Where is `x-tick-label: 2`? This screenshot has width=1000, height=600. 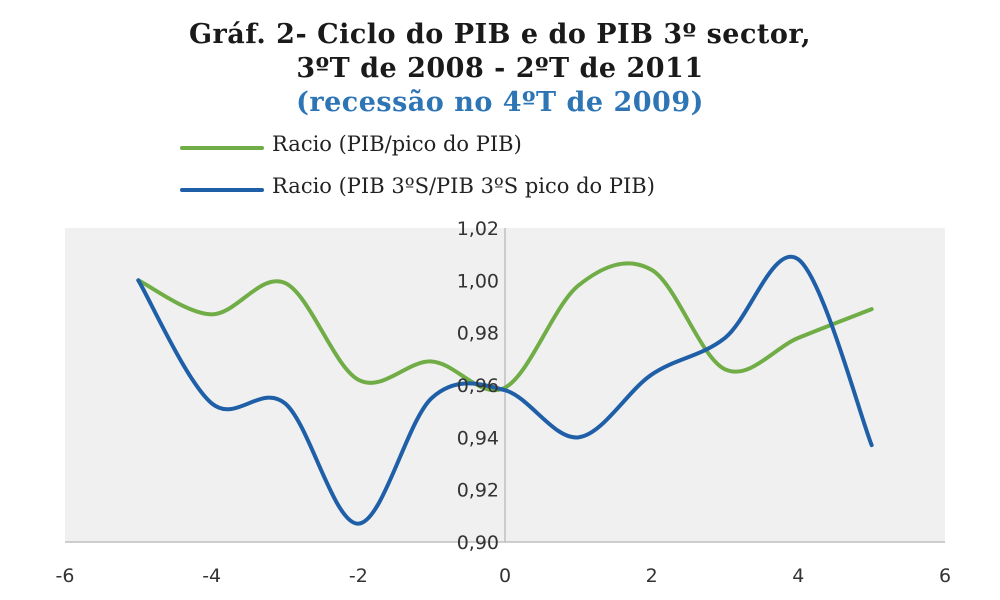 x-tick-label: 2 is located at coordinates (652, 576).